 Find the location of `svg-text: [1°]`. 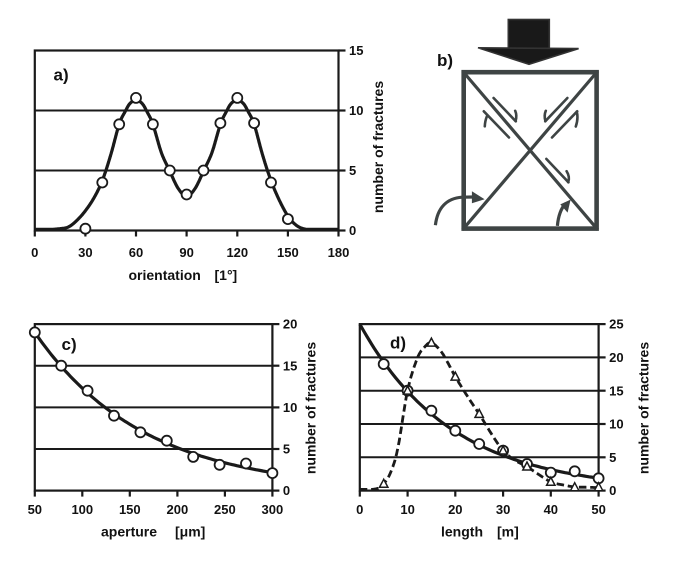

svg-text: [1°] is located at coordinates (226, 275).